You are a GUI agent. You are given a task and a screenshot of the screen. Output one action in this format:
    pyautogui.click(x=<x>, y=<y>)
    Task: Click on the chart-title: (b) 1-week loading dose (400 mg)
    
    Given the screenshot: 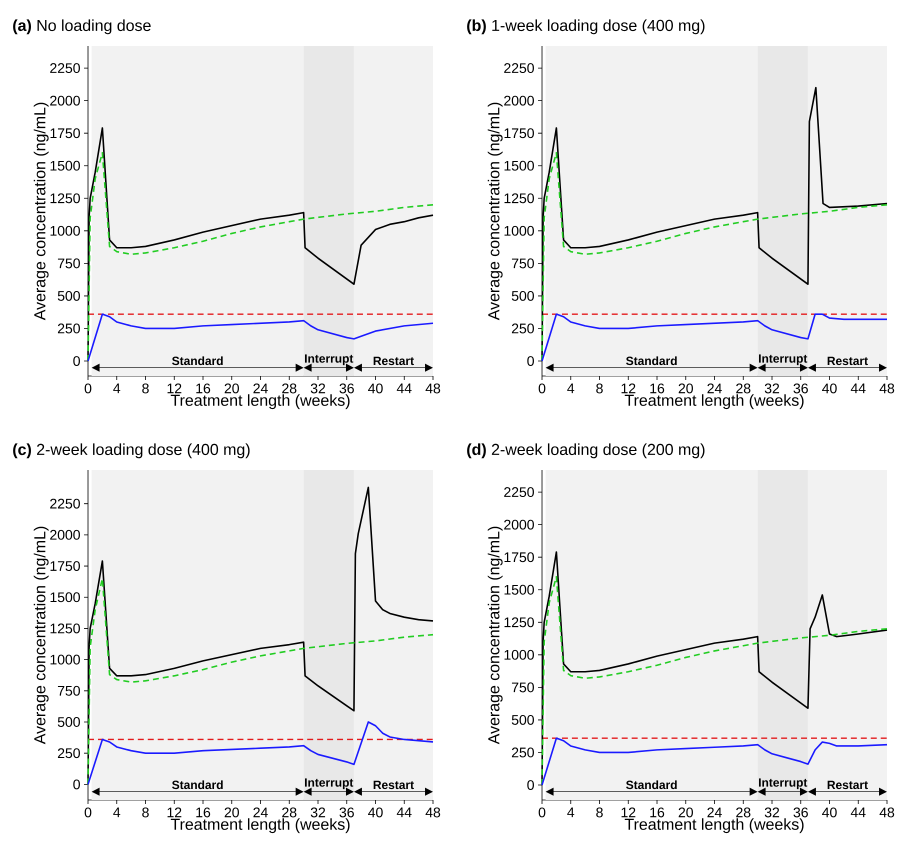 What is the action you would take?
    pyautogui.click(x=585, y=26)
    